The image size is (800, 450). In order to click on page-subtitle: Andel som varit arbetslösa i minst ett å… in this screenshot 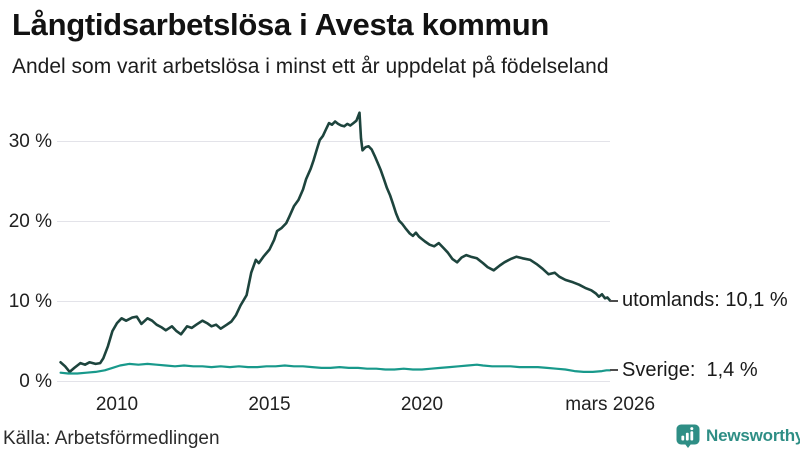, I will do `click(310, 66)`.